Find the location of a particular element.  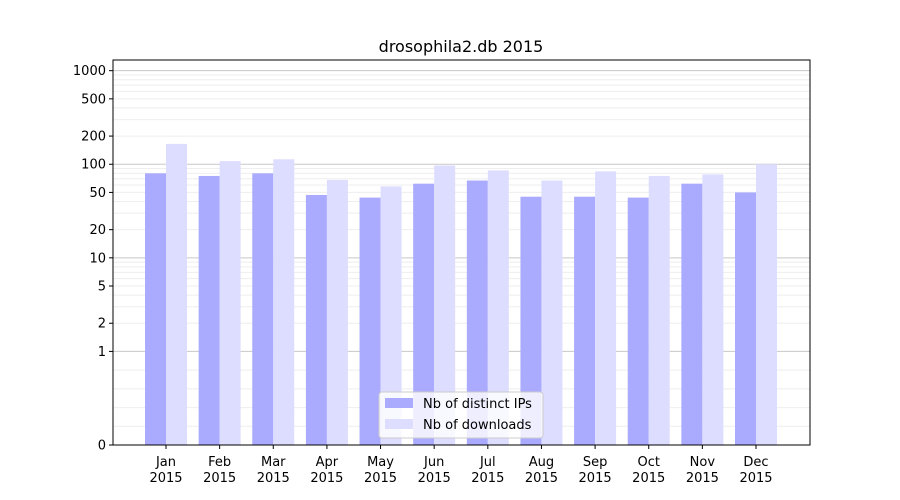

y-tick-label: 5 is located at coordinates (102, 287).